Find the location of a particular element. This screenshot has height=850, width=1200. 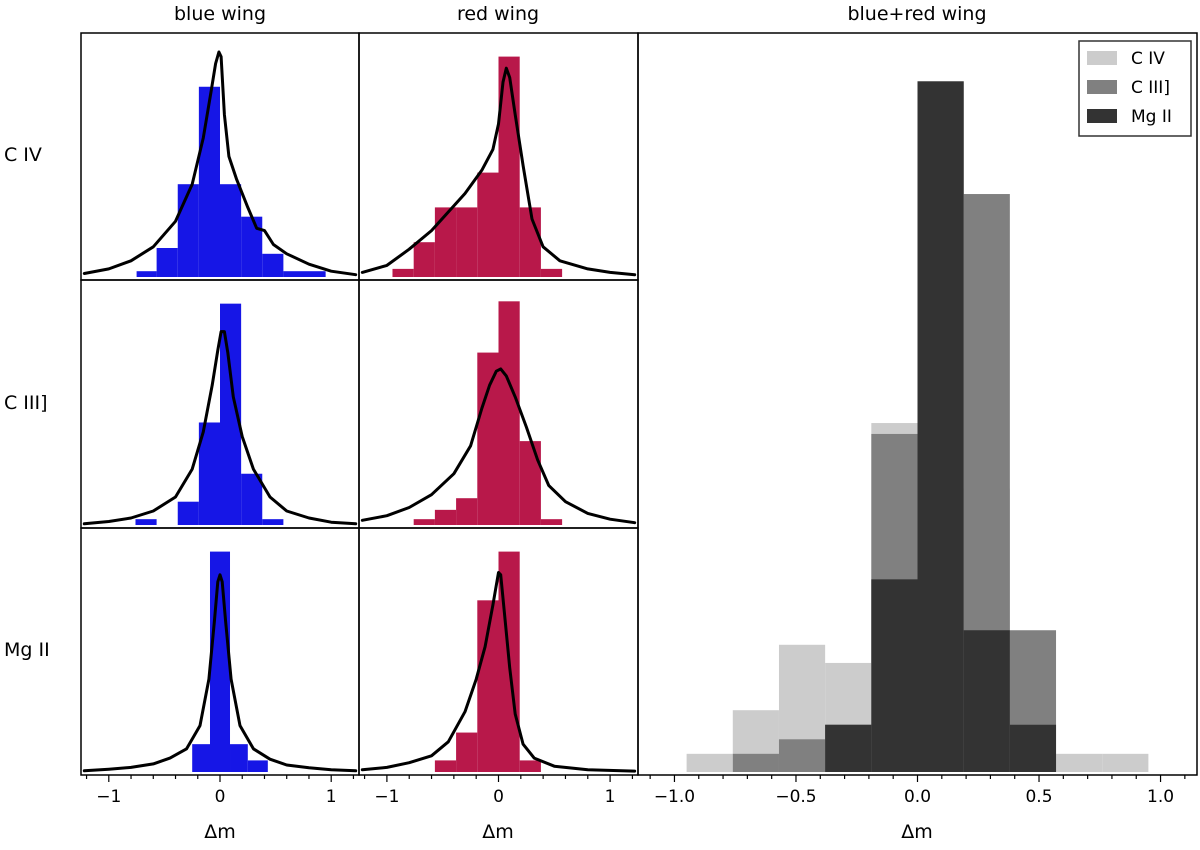

kde-line-ciii-red is located at coordinates (498, 446).